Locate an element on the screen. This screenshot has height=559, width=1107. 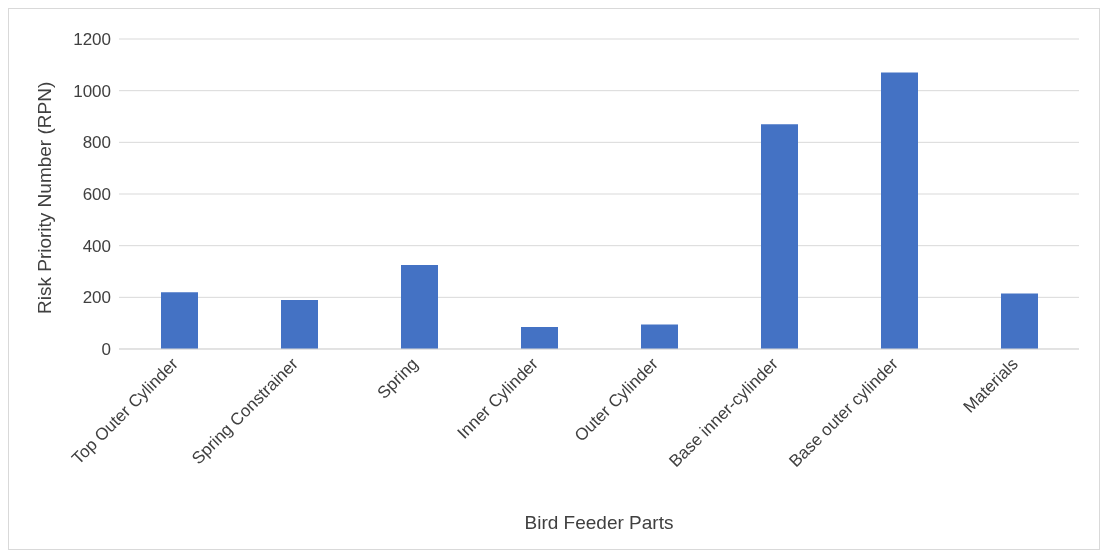
y-tick-label: 400 is located at coordinates (96, 246).